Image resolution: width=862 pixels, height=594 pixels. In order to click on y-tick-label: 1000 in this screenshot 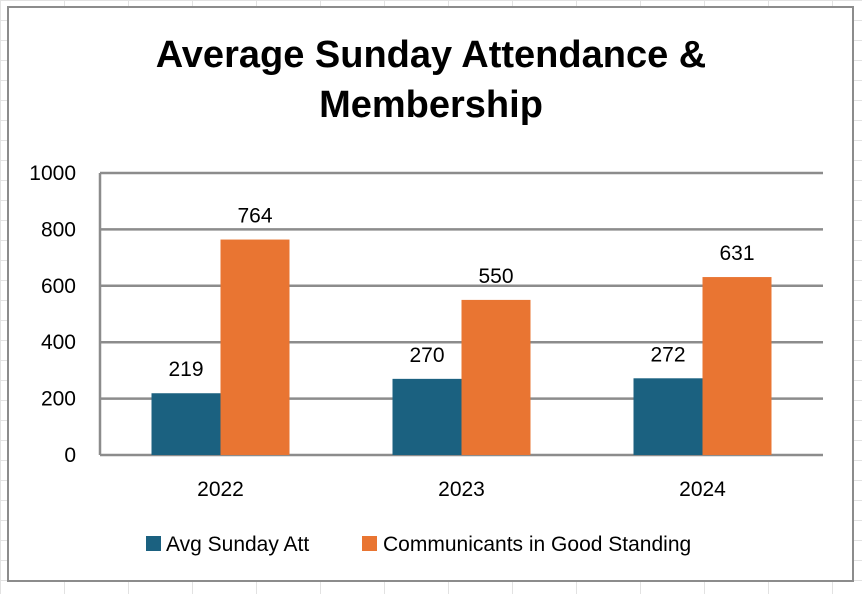, I will do `click(52, 173)`.